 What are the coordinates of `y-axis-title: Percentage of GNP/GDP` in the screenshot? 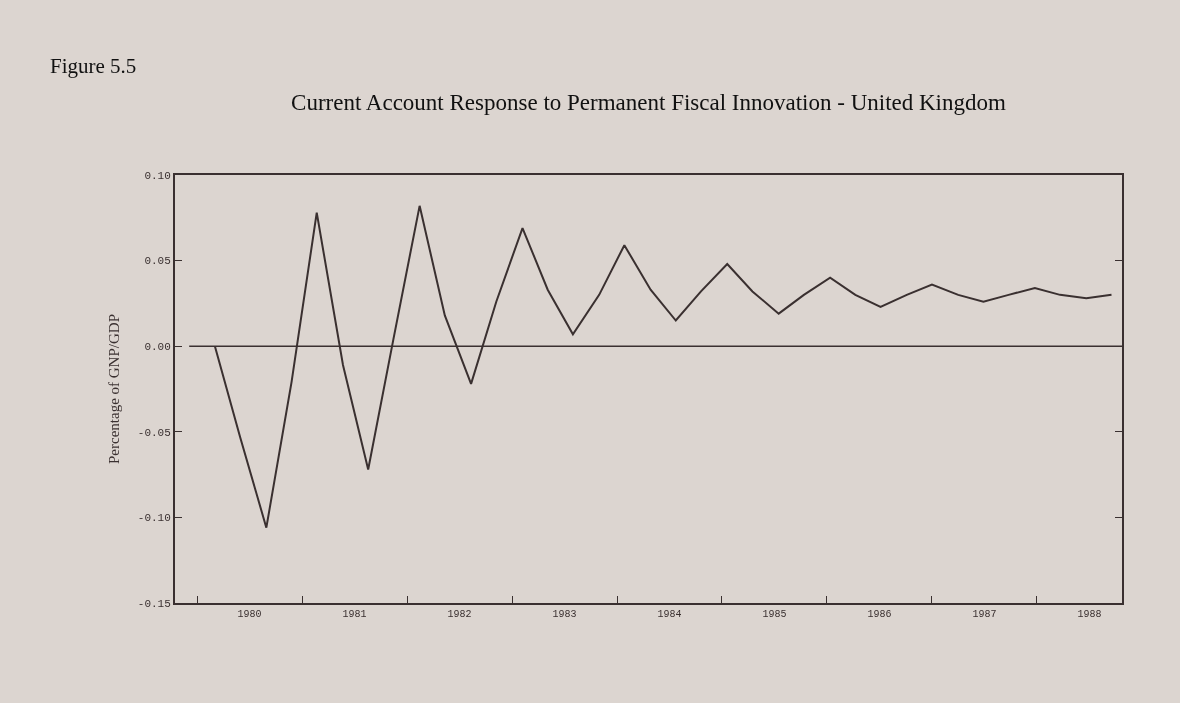 It's located at (113, 389).